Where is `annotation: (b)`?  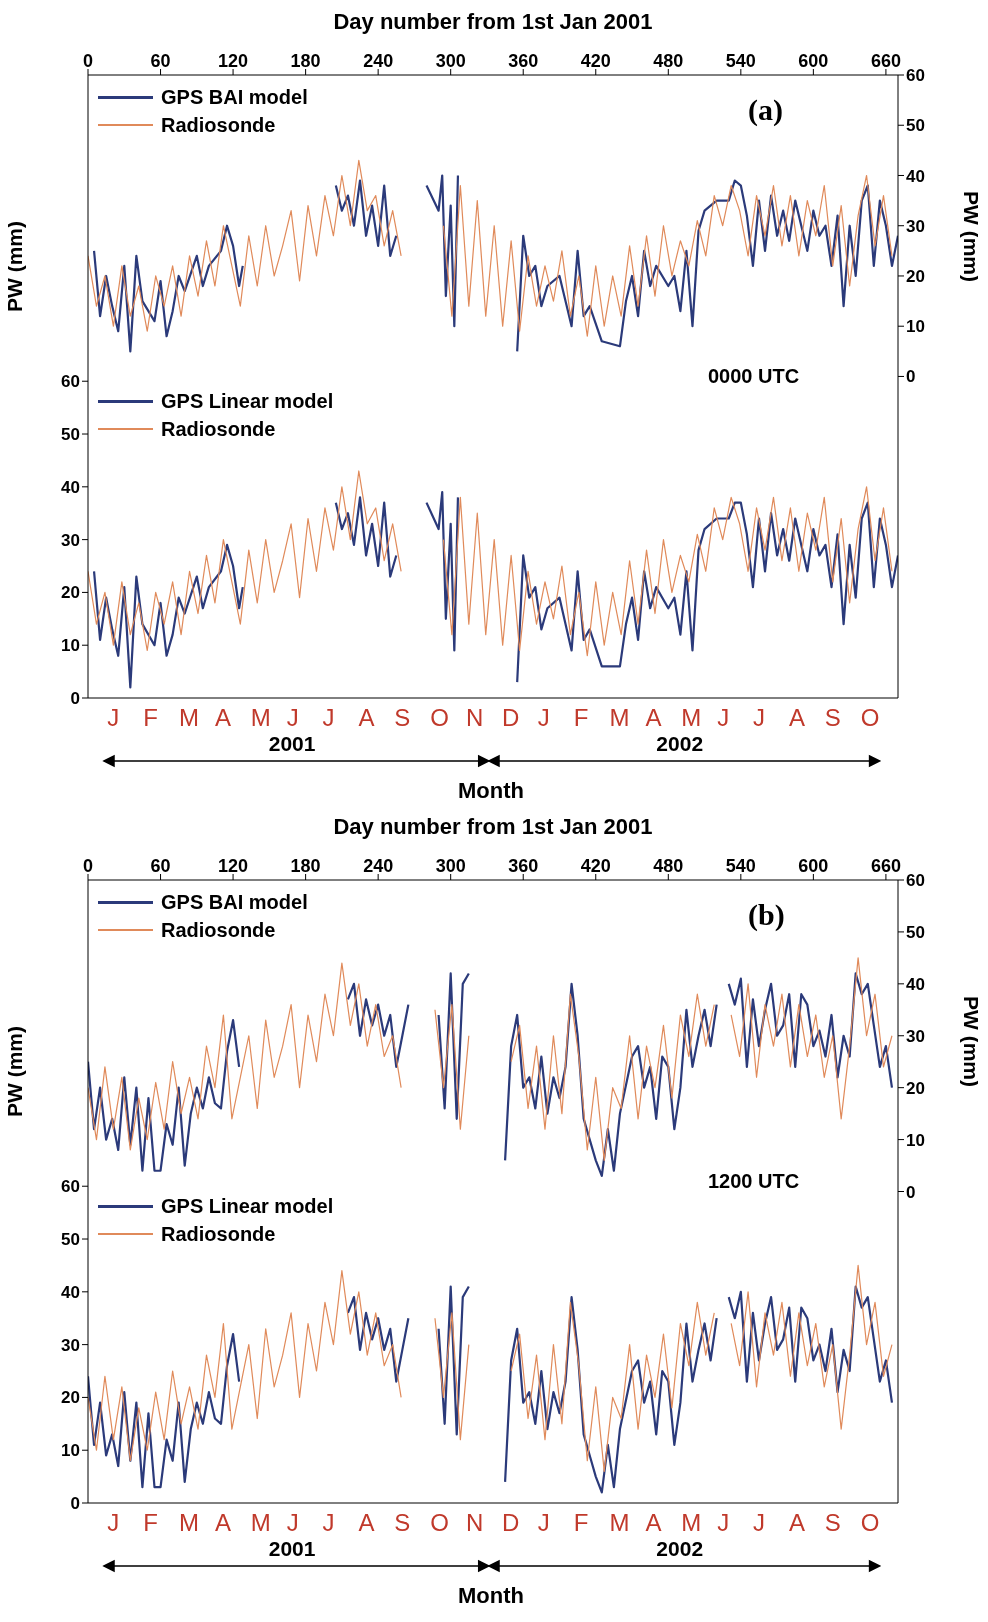 annotation: (b) is located at coordinates (766, 915).